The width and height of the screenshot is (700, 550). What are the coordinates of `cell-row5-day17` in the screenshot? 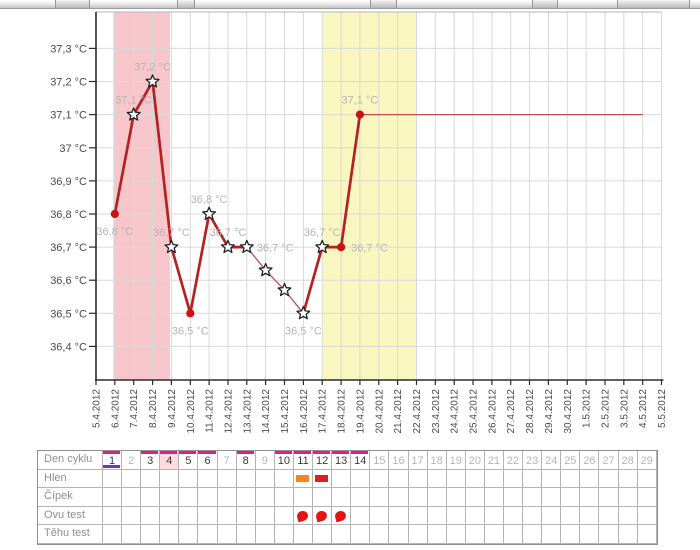 It's located at (418, 534).